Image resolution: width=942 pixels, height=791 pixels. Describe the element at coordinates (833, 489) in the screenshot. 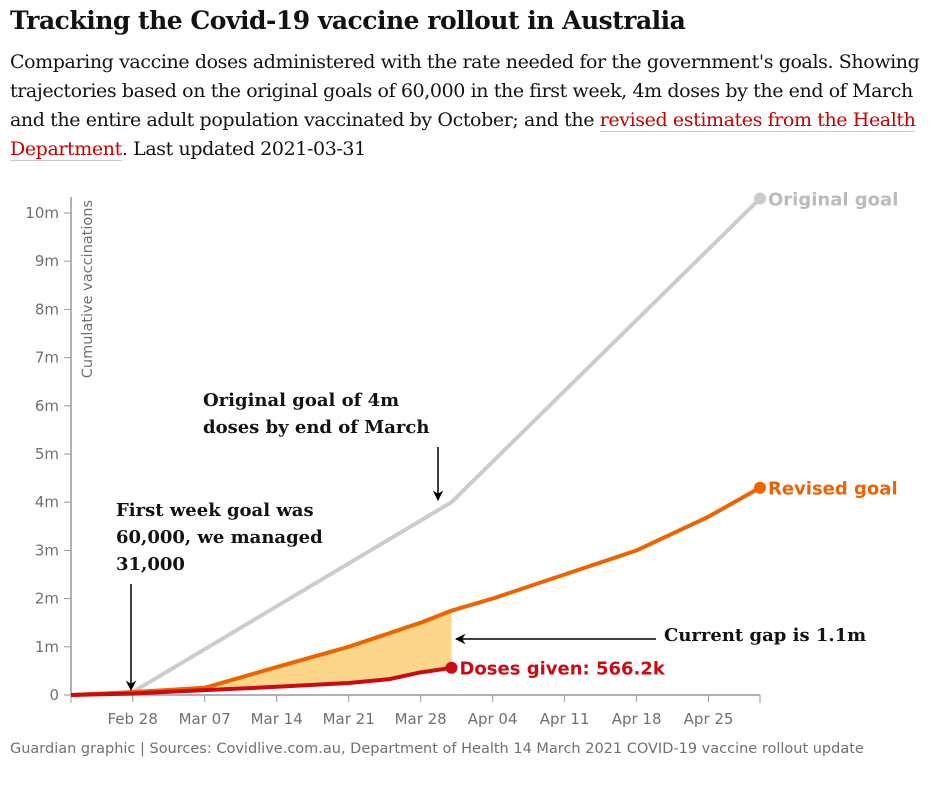

I see `revised-goal-label: Revised goal` at that location.